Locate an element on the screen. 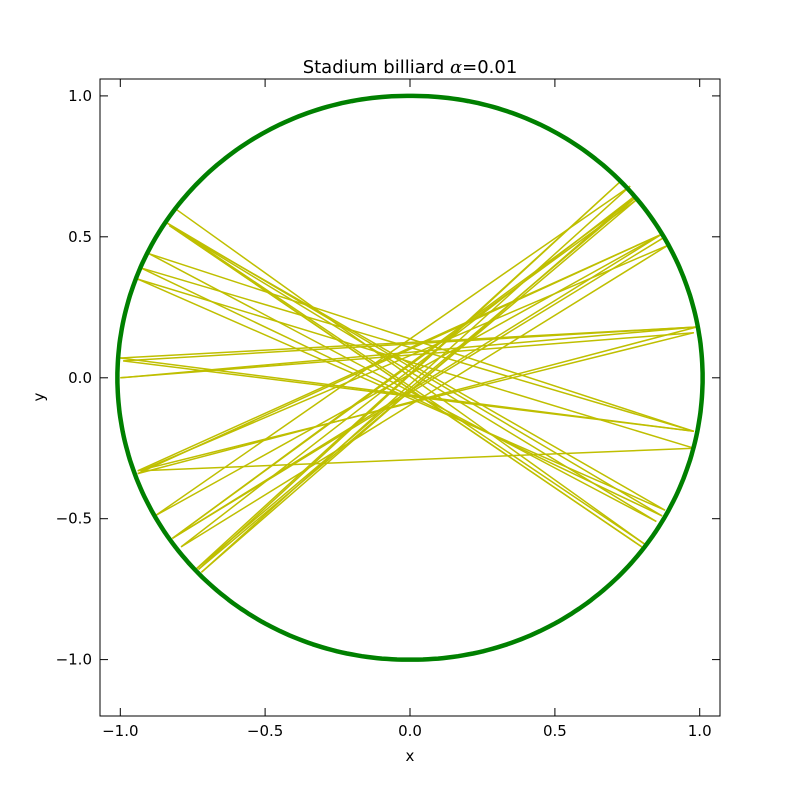 This screenshot has height=796, width=800. x-tick-label: 1.0 is located at coordinates (700, 731).